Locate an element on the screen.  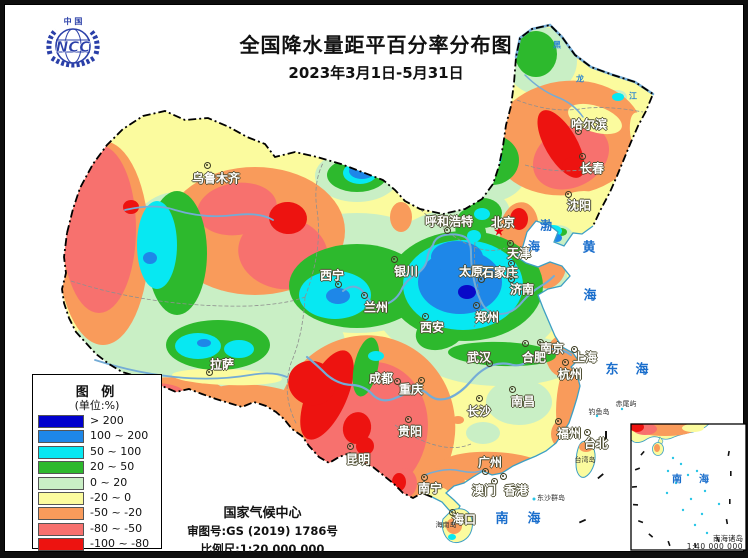
south-china-sea-inset is located at coordinates (688, 487).